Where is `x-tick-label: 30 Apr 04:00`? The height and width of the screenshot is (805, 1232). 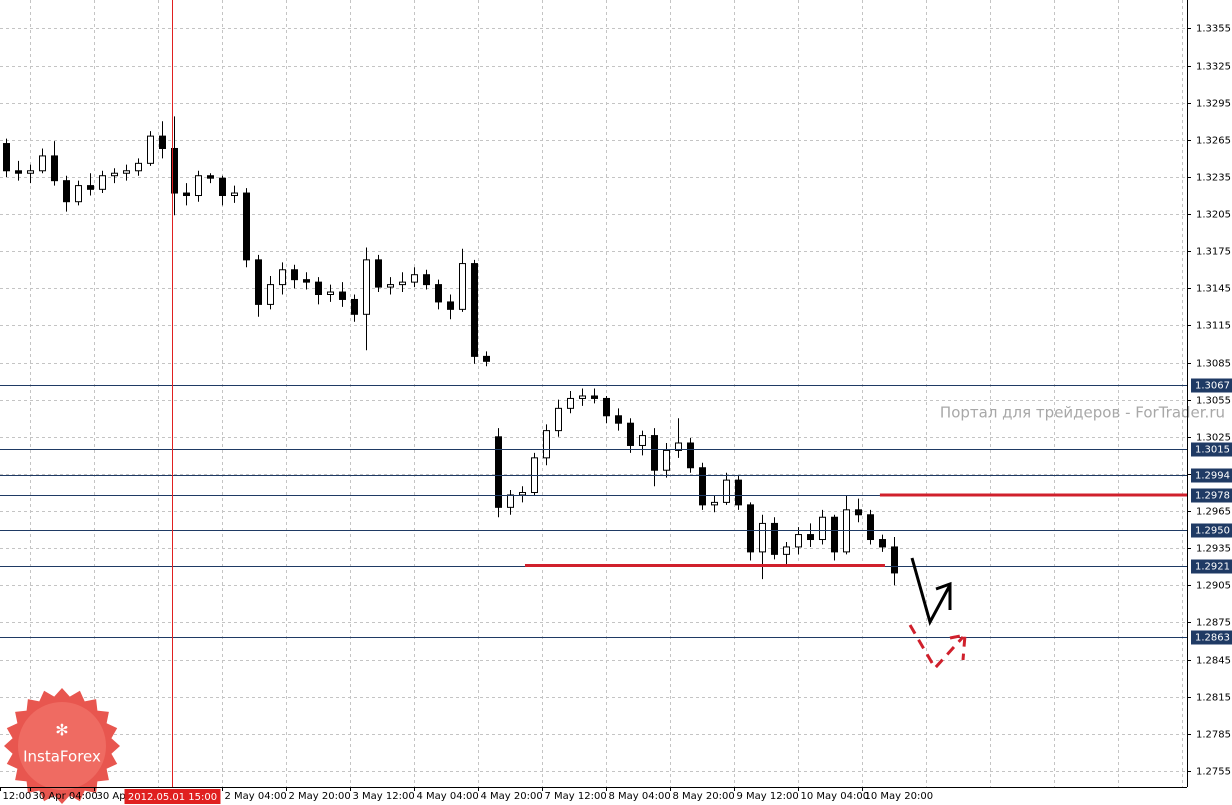
x-tick-label: 30 Apr 04:00 is located at coordinates (65, 796).